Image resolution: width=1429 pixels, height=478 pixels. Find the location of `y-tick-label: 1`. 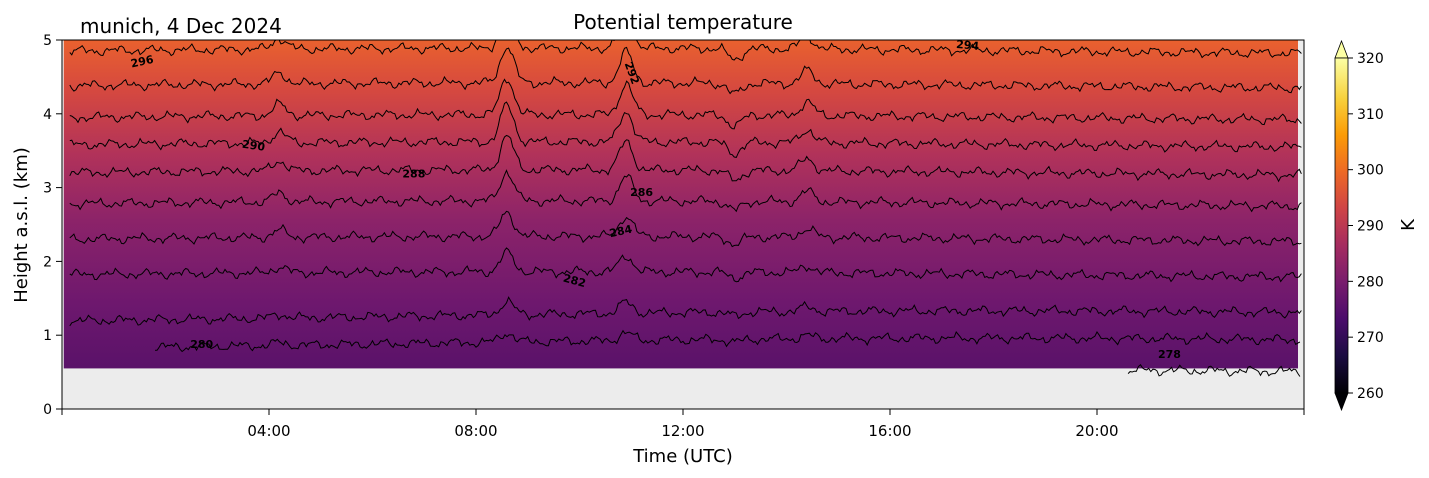

y-tick-label: 1 is located at coordinates (47, 336).